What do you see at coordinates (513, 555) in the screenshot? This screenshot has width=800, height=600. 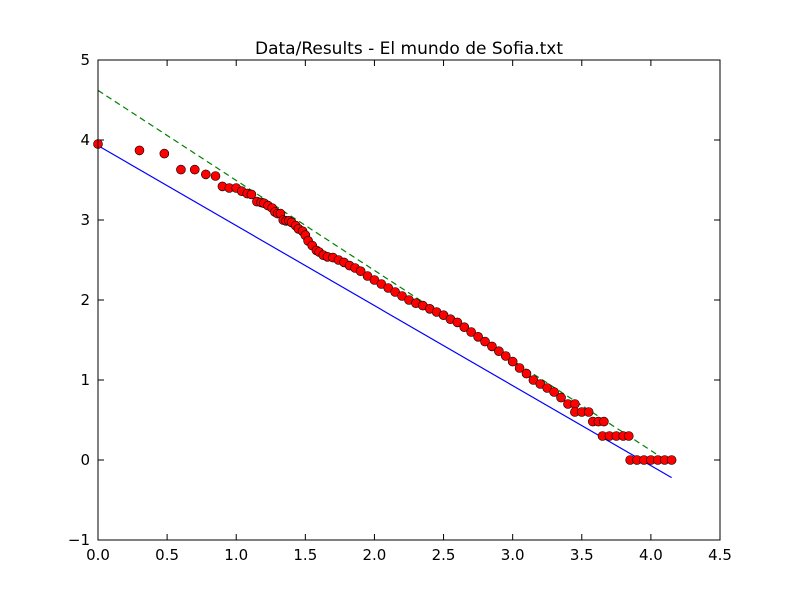 I see `x-tick-label: 3.0` at bounding box center [513, 555].